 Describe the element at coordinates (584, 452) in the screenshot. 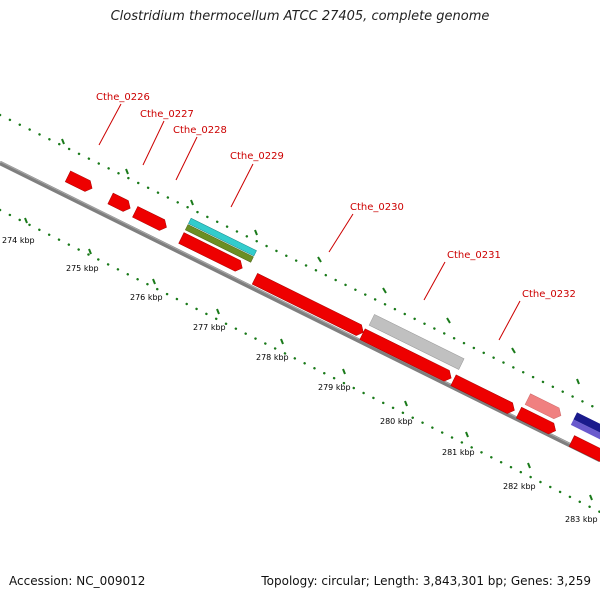

I see `gene-edge-red` at that location.